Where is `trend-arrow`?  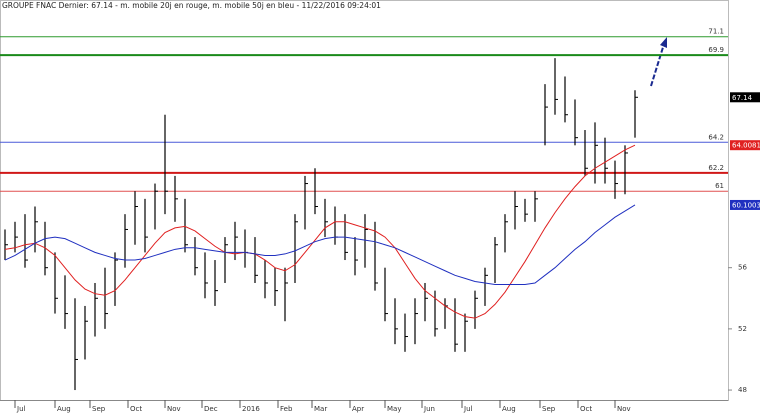
trend-arrow is located at coordinates (658, 62).